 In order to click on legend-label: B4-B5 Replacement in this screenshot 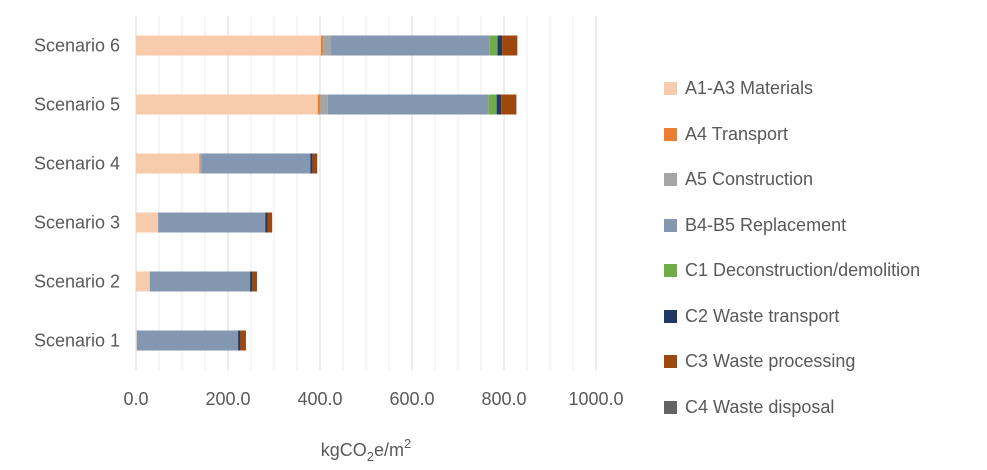, I will do `click(766, 224)`.